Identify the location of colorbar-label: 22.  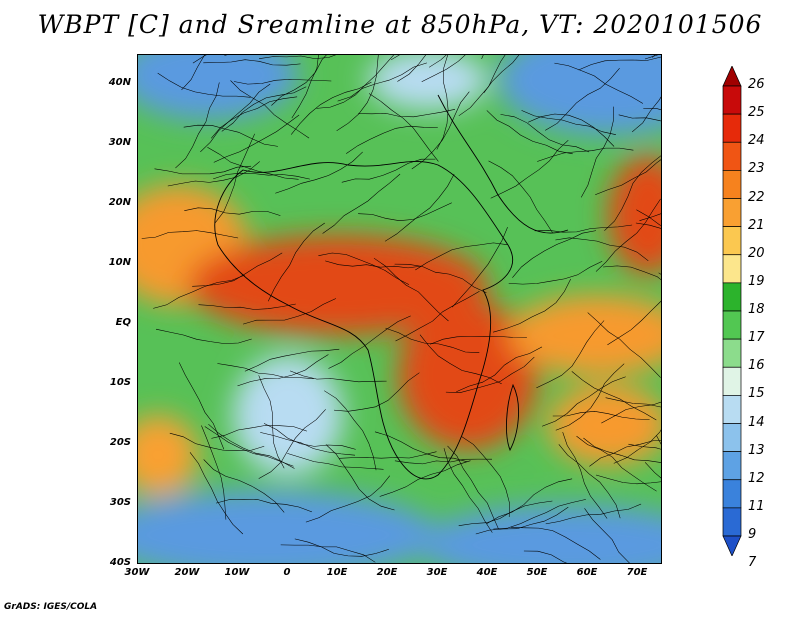
(756, 197).